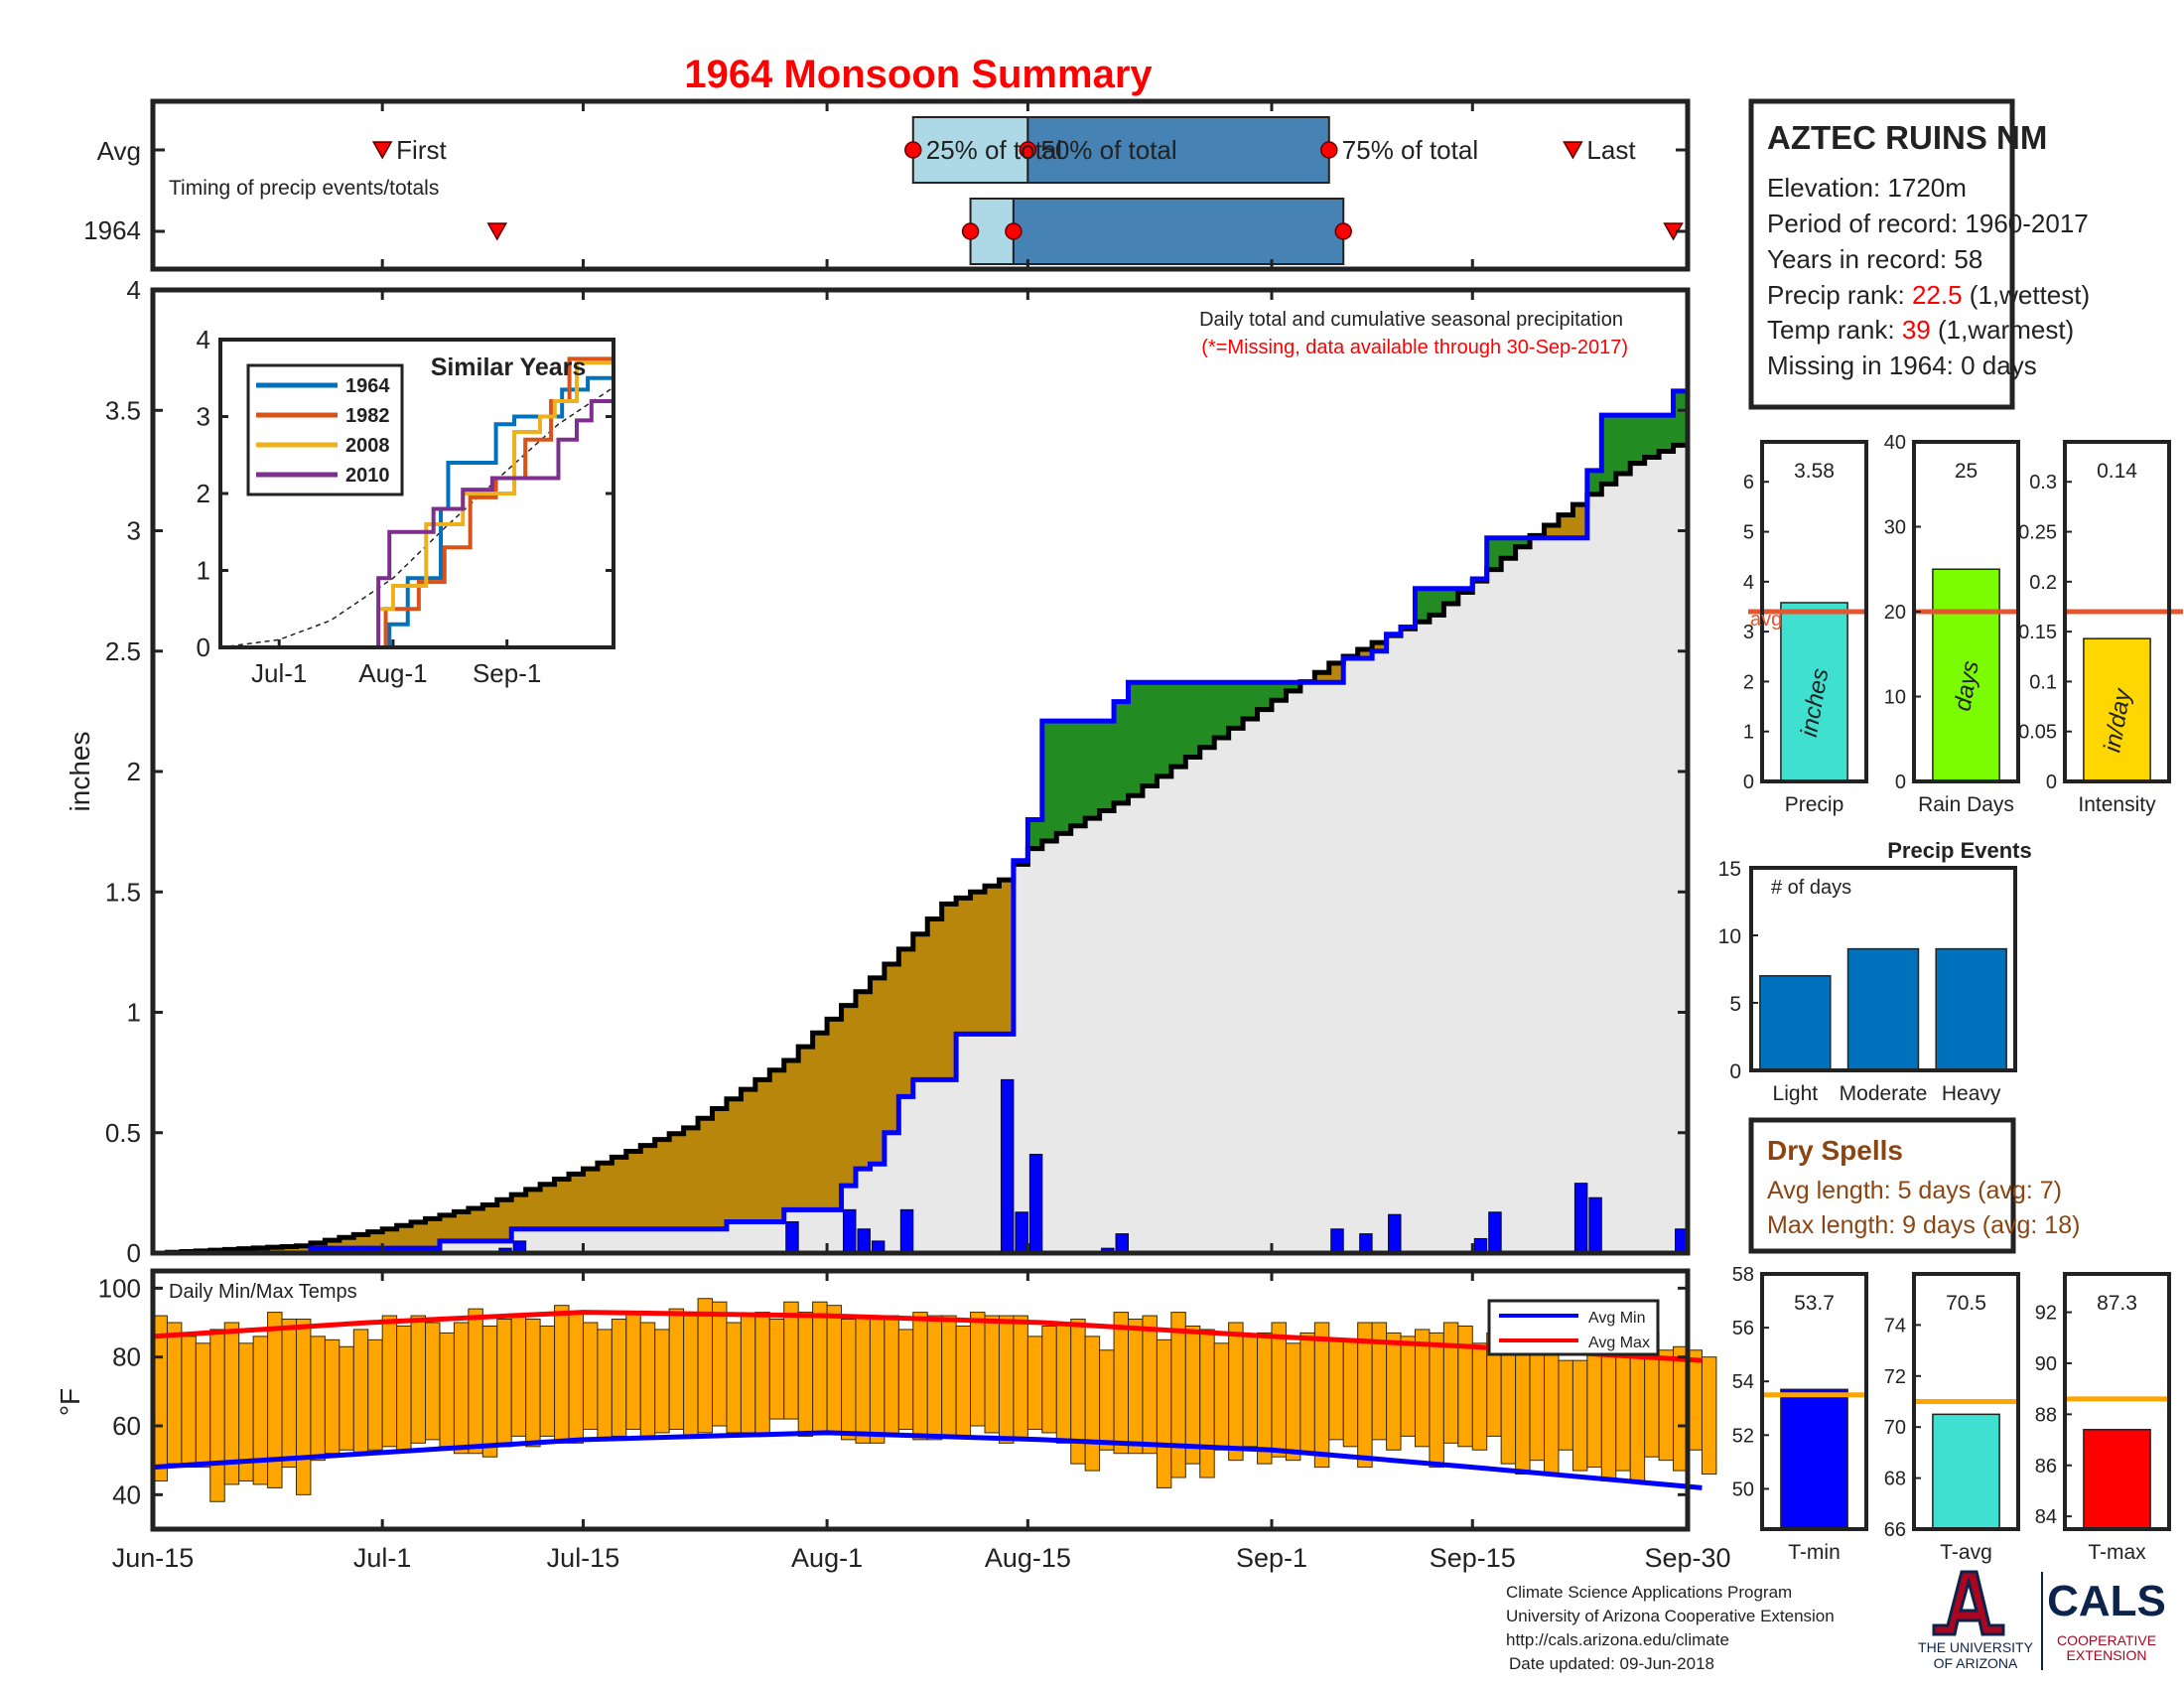 The image size is (2184, 1688). I want to click on inset-ytick-label: 4, so click(203, 339).